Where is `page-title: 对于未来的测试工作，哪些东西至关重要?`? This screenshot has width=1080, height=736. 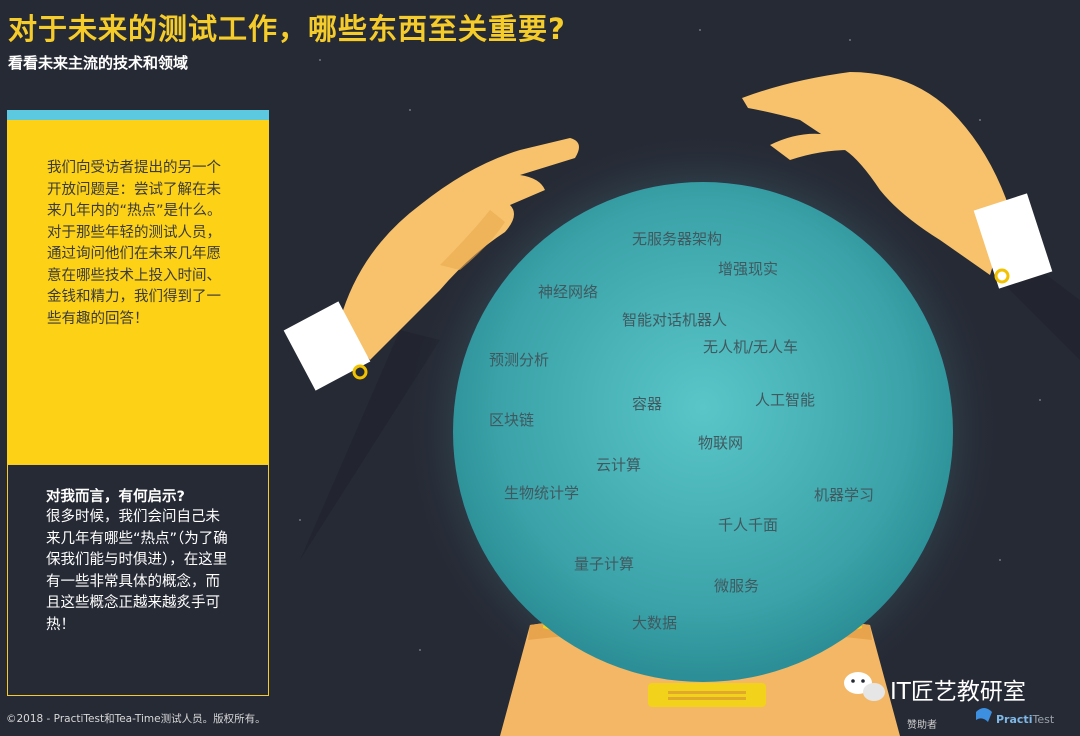 page-title: 对于未来的测试工作，哪些东西至关重要? is located at coordinates (287, 29).